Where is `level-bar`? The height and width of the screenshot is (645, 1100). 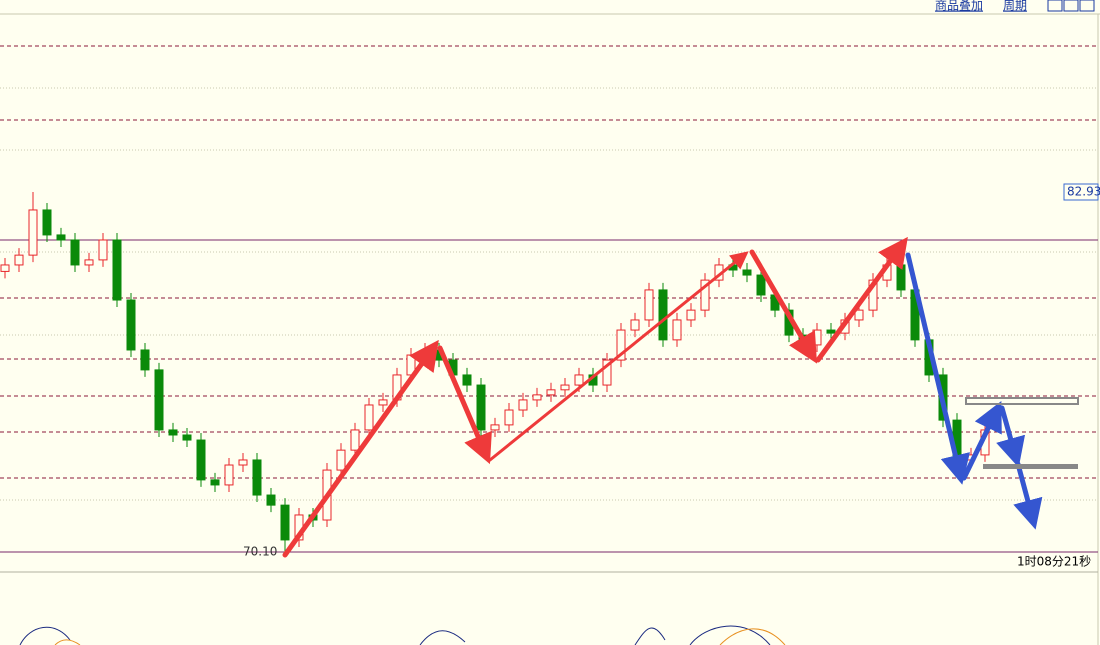
level-bar is located at coordinates (1030, 466).